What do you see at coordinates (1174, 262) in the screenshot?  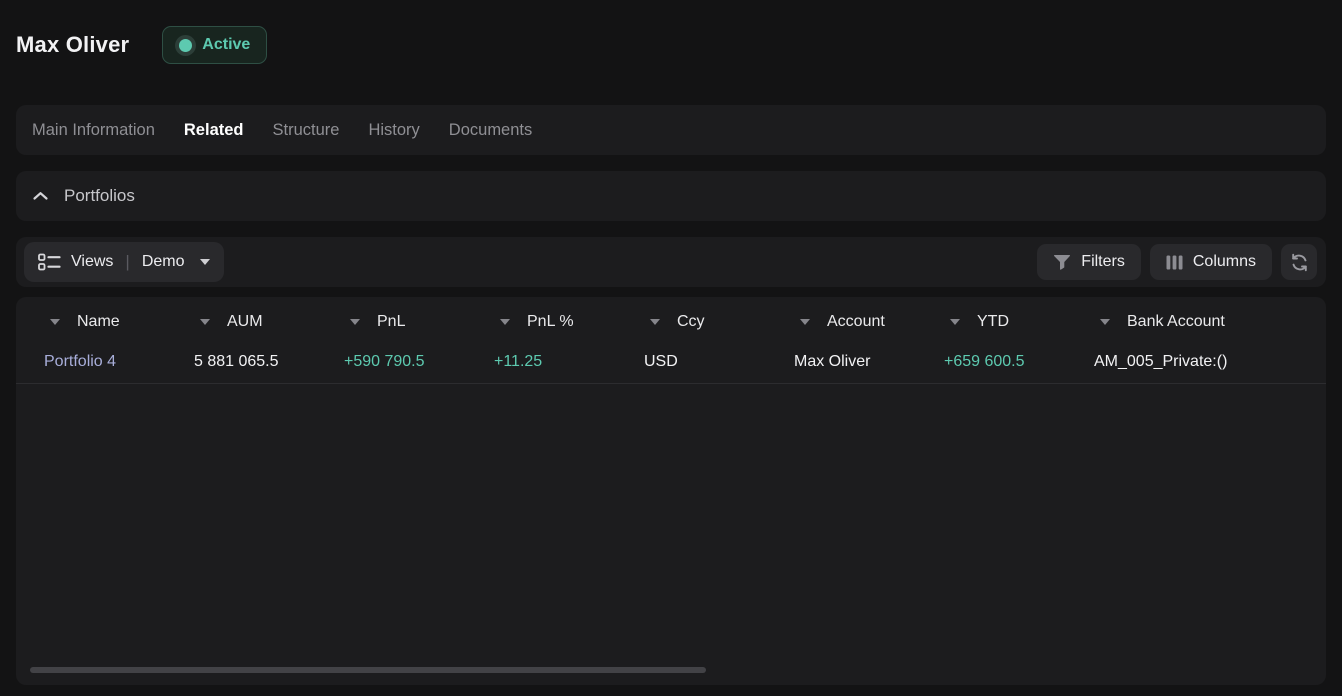 I see `columns-icon` at bounding box center [1174, 262].